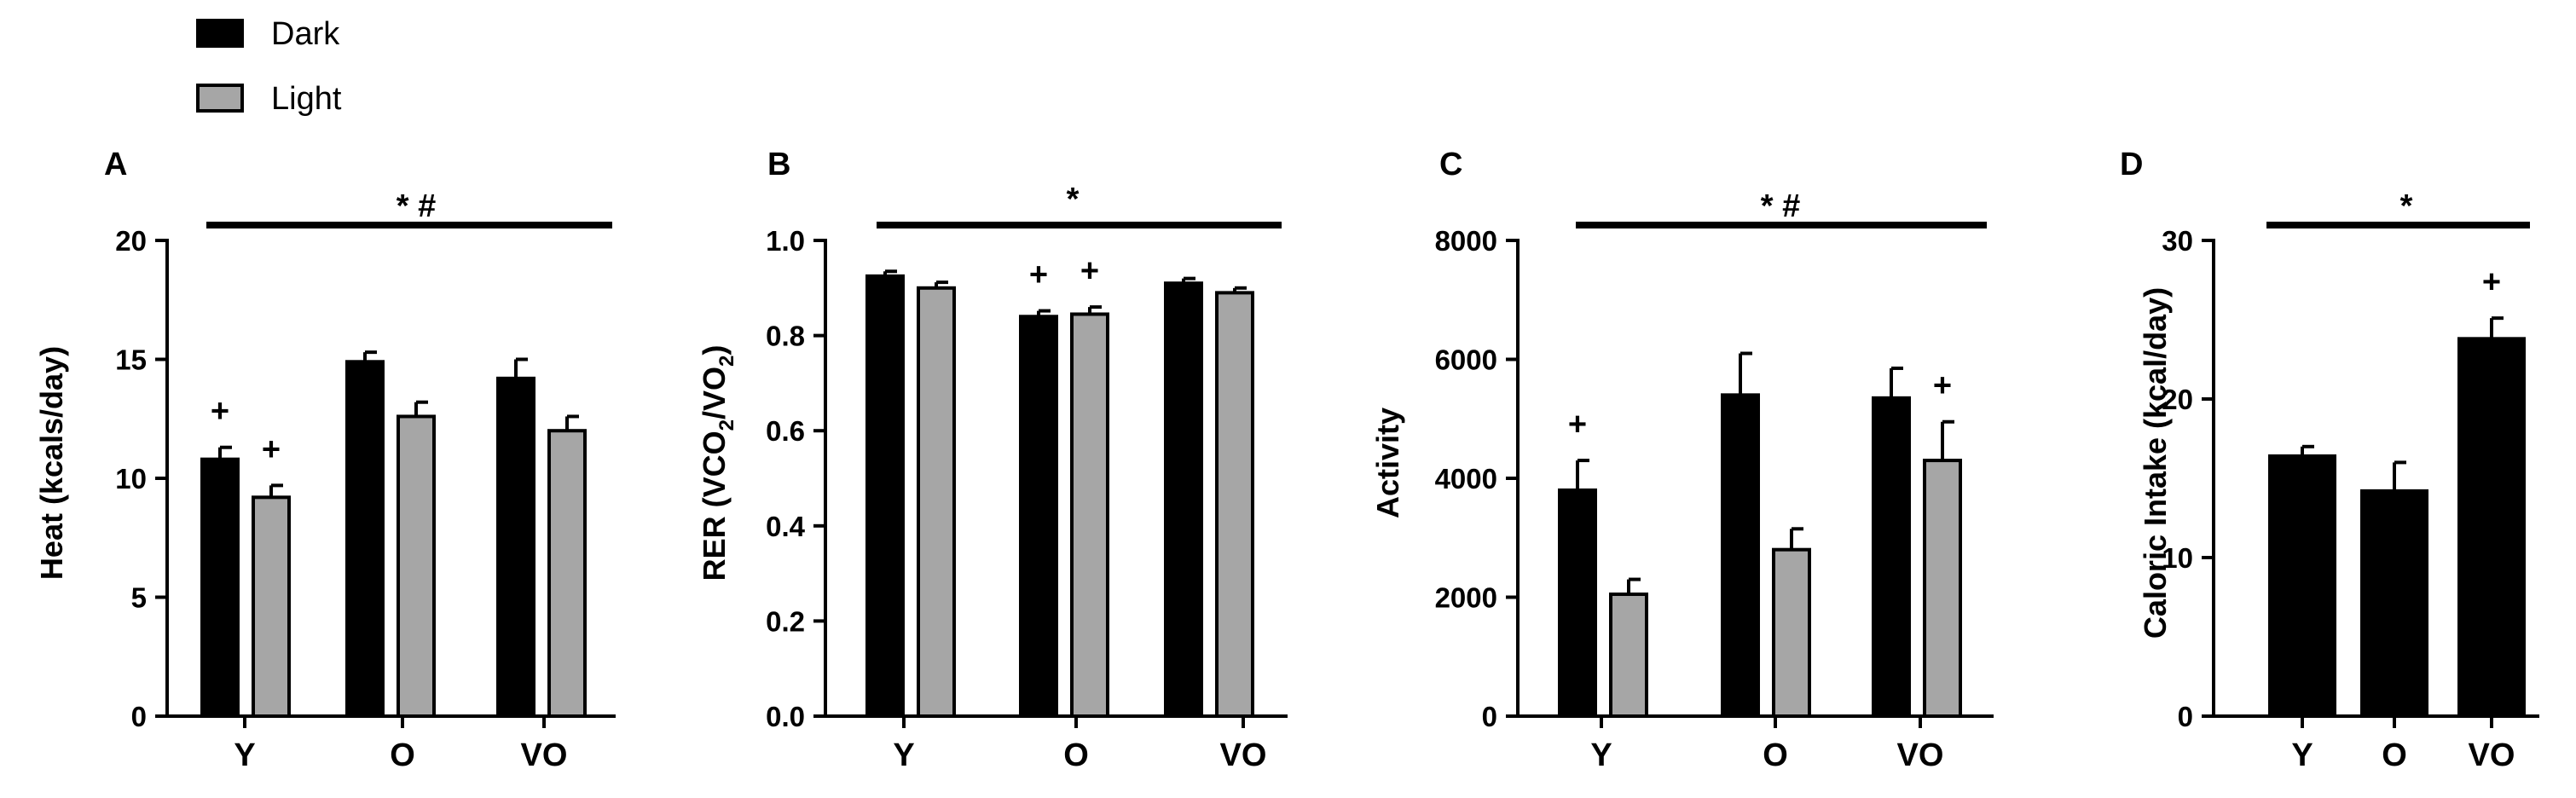 The width and height of the screenshot is (2576, 798). What do you see at coordinates (269, 66) in the screenshot?
I see `legend: Dark Light` at bounding box center [269, 66].